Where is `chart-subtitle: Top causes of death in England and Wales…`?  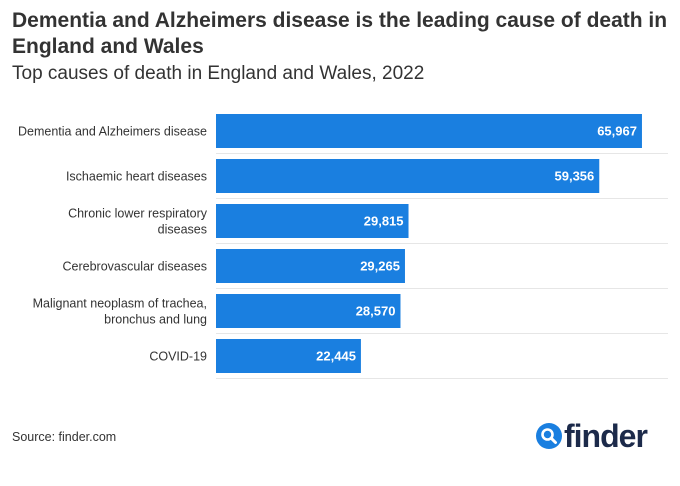
chart-subtitle: Top causes of death in England and Wales… is located at coordinates (218, 73).